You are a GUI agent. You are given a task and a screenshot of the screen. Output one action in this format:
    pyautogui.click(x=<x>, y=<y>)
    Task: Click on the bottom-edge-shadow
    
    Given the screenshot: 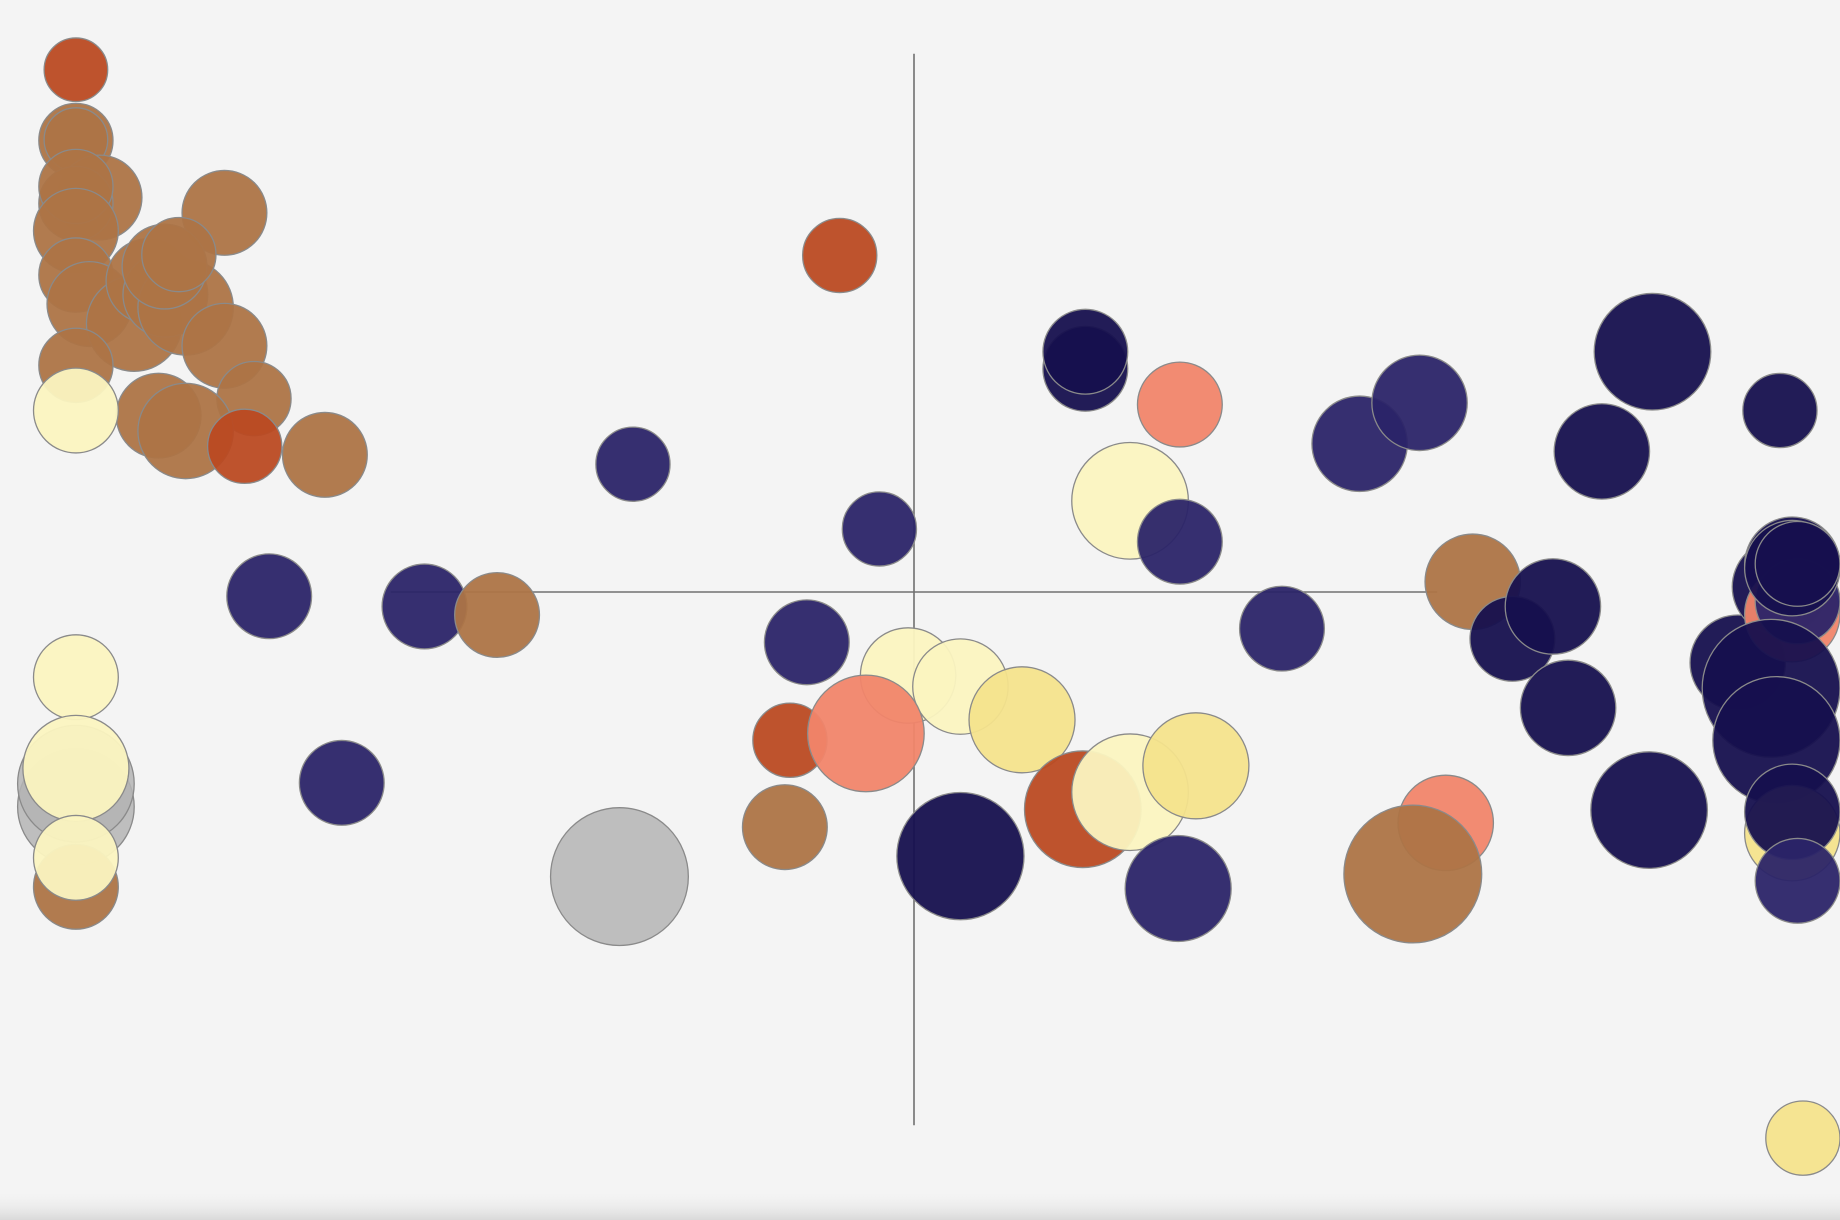 What is the action you would take?
    pyautogui.click(x=920, y=1205)
    